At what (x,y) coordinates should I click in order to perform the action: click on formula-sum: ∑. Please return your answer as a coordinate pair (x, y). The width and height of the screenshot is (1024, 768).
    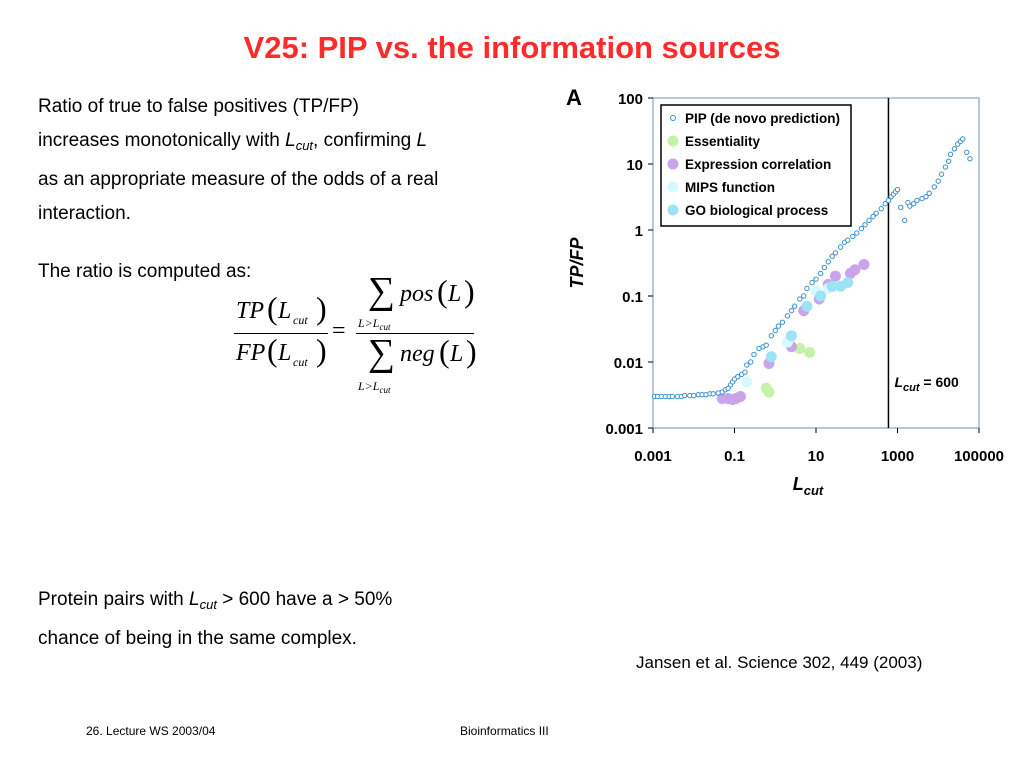
    Looking at the image, I should click on (382, 291).